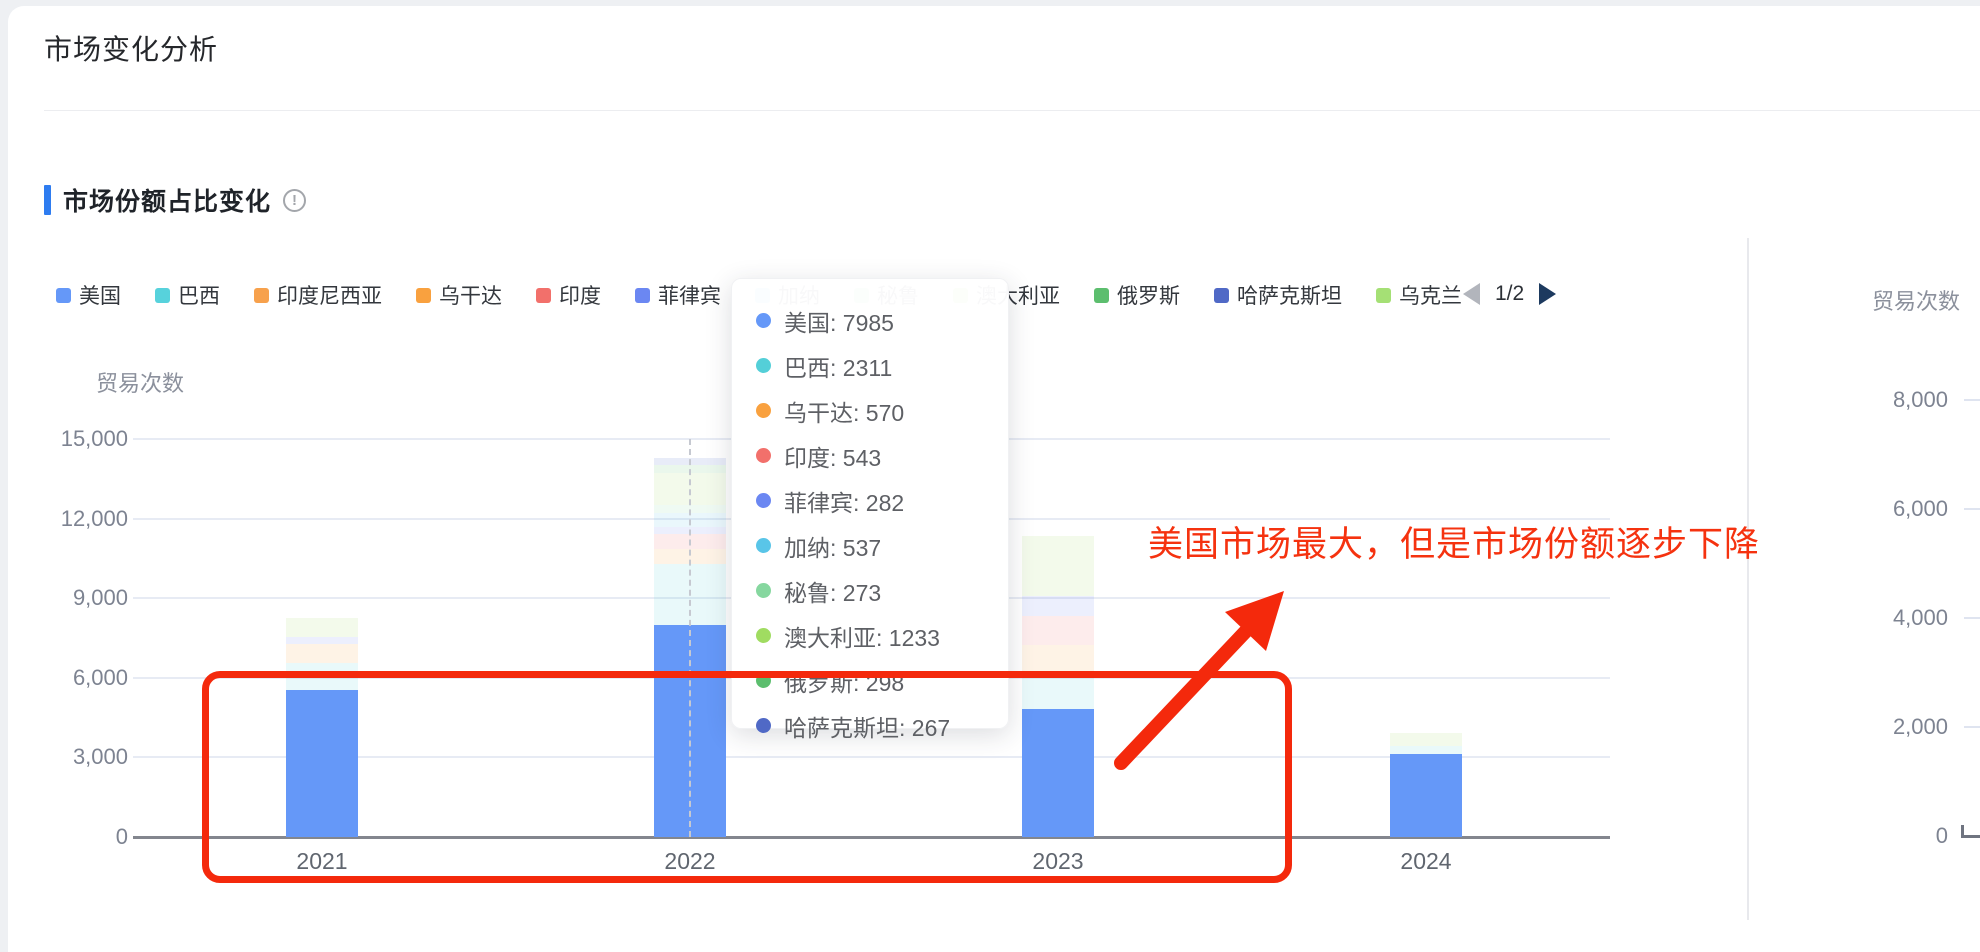 The image size is (1980, 952). What do you see at coordinates (322, 653) in the screenshot?
I see `bar-segment-2021-乌干达` at bounding box center [322, 653].